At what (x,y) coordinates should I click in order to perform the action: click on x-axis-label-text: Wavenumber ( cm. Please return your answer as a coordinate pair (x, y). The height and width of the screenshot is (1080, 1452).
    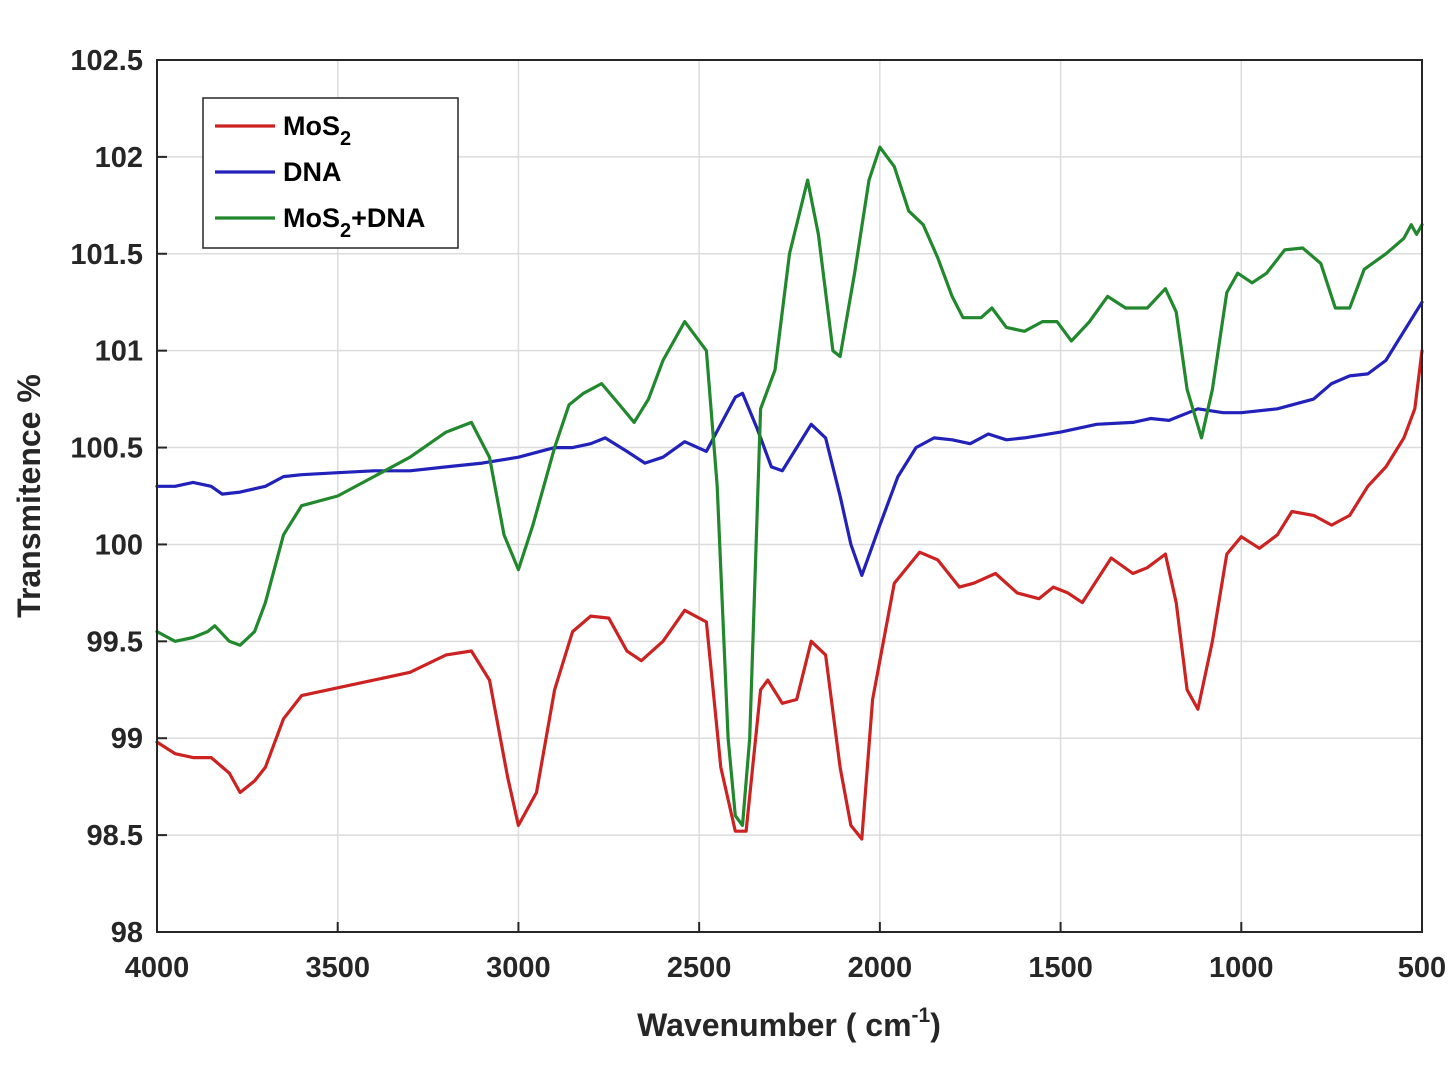
    Looking at the image, I should click on (774, 1025).